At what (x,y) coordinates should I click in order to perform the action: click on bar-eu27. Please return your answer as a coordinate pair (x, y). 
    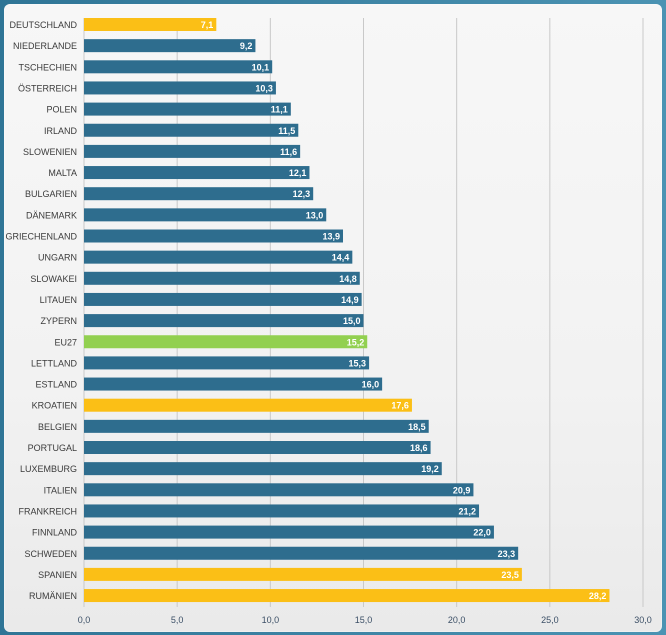
    Looking at the image, I should click on (226, 342).